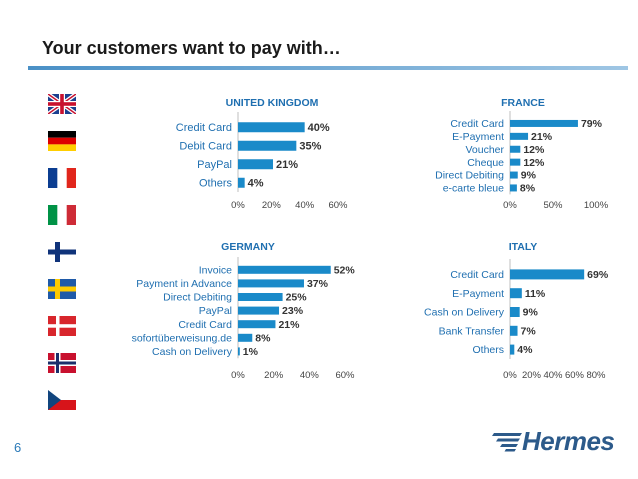 The width and height of the screenshot is (638, 479). What do you see at coordinates (184, 284) in the screenshot?
I see `category-label: Payment in Advance` at bounding box center [184, 284].